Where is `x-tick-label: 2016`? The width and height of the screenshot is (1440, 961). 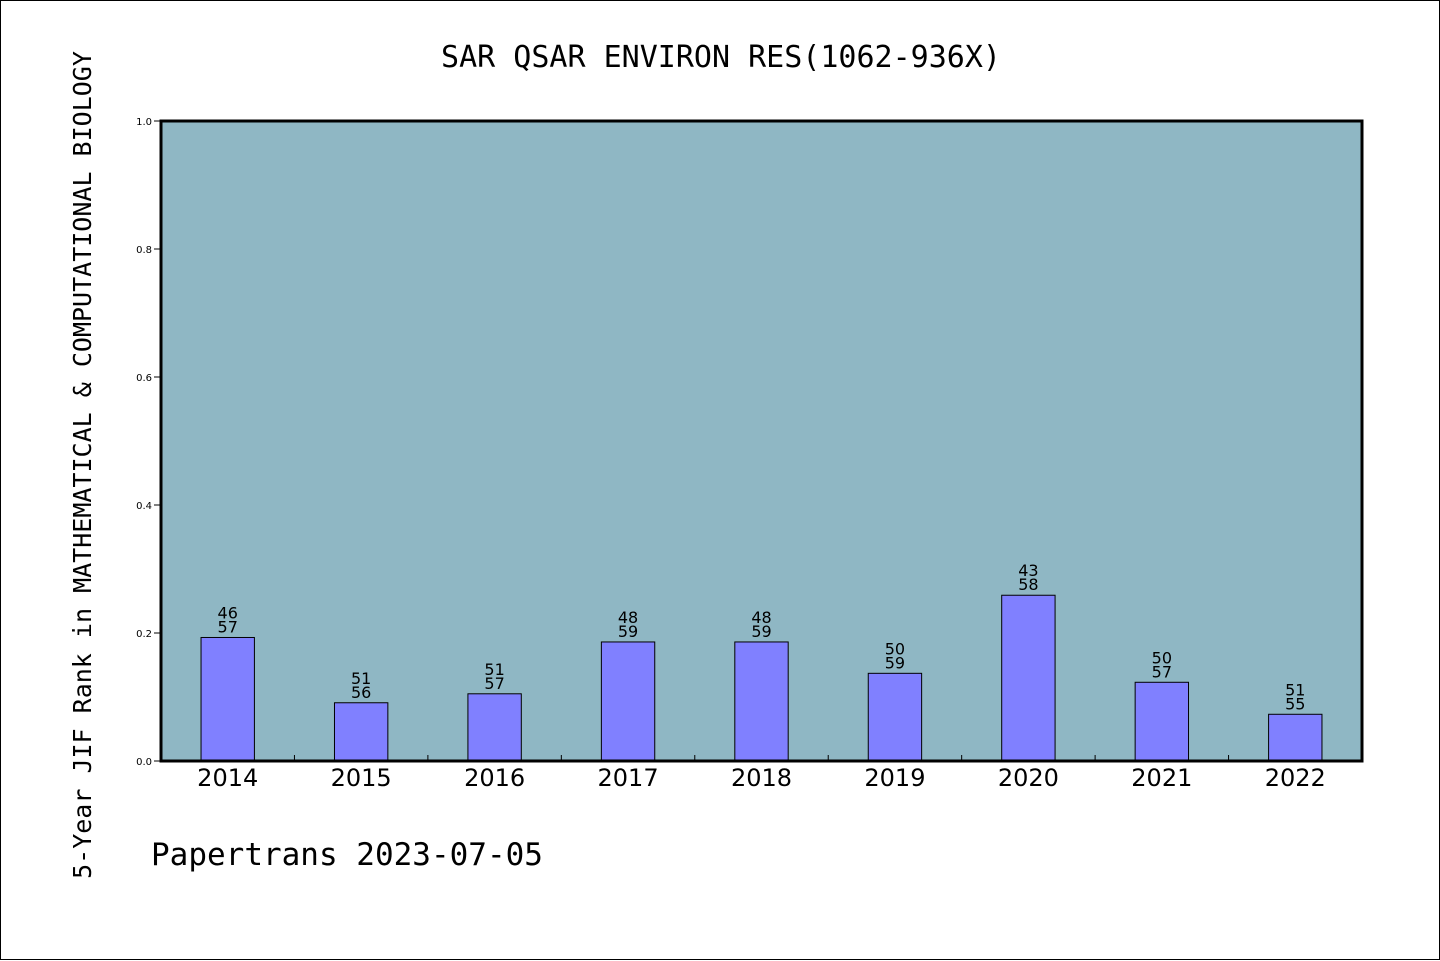
x-tick-label: 2016 is located at coordinates (494, 778).